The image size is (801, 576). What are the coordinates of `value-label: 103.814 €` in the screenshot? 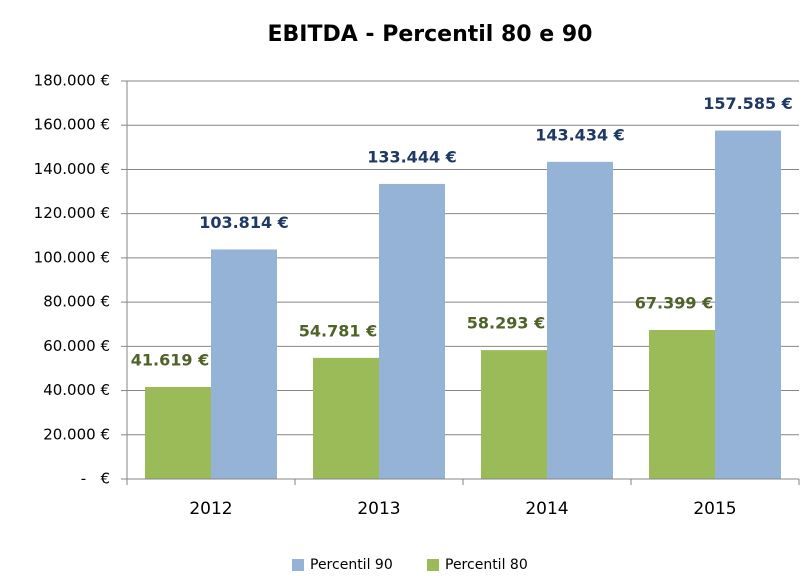 It's located at (244, 222).